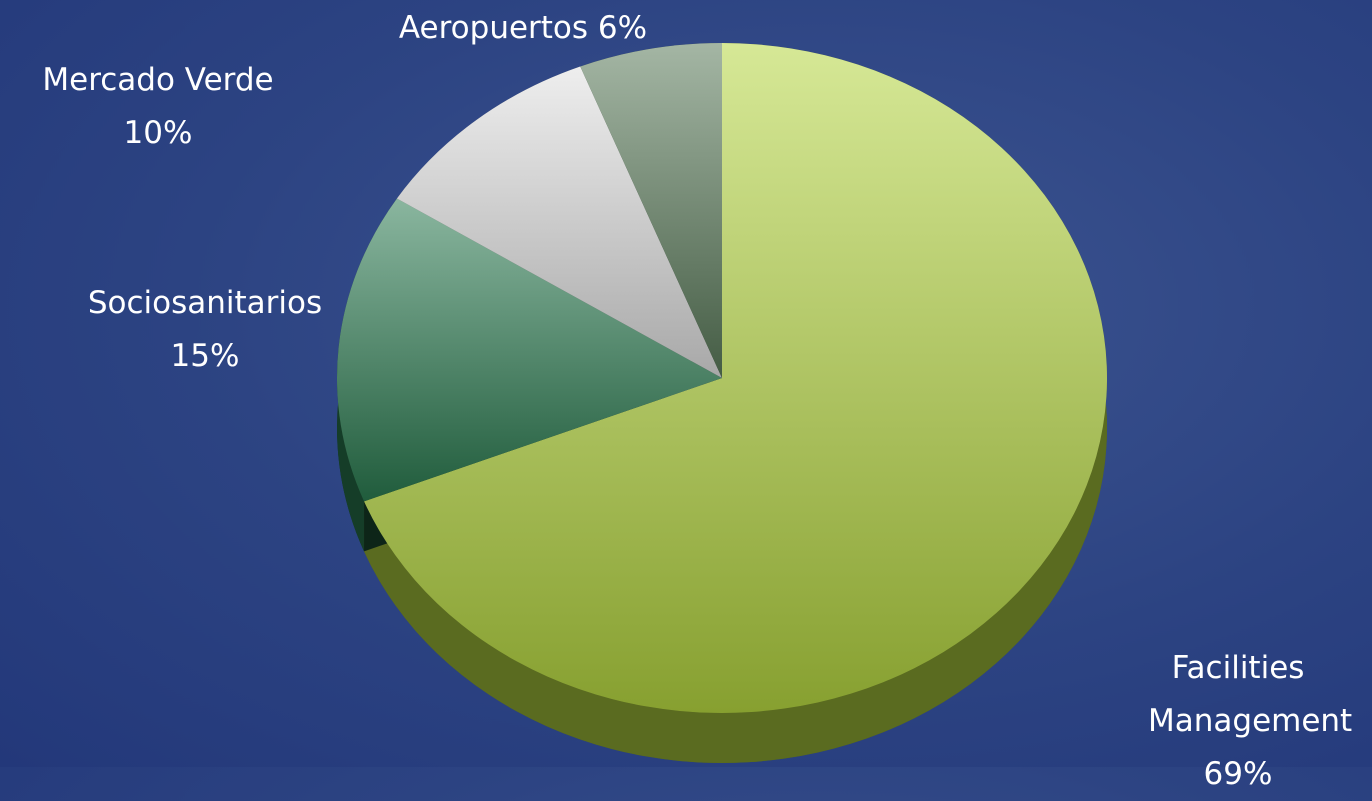 The image size is (1372, 801). Describe the element at coordinates (1238, 774) in the screenshot. I see `percent-label: 69%` at that location.